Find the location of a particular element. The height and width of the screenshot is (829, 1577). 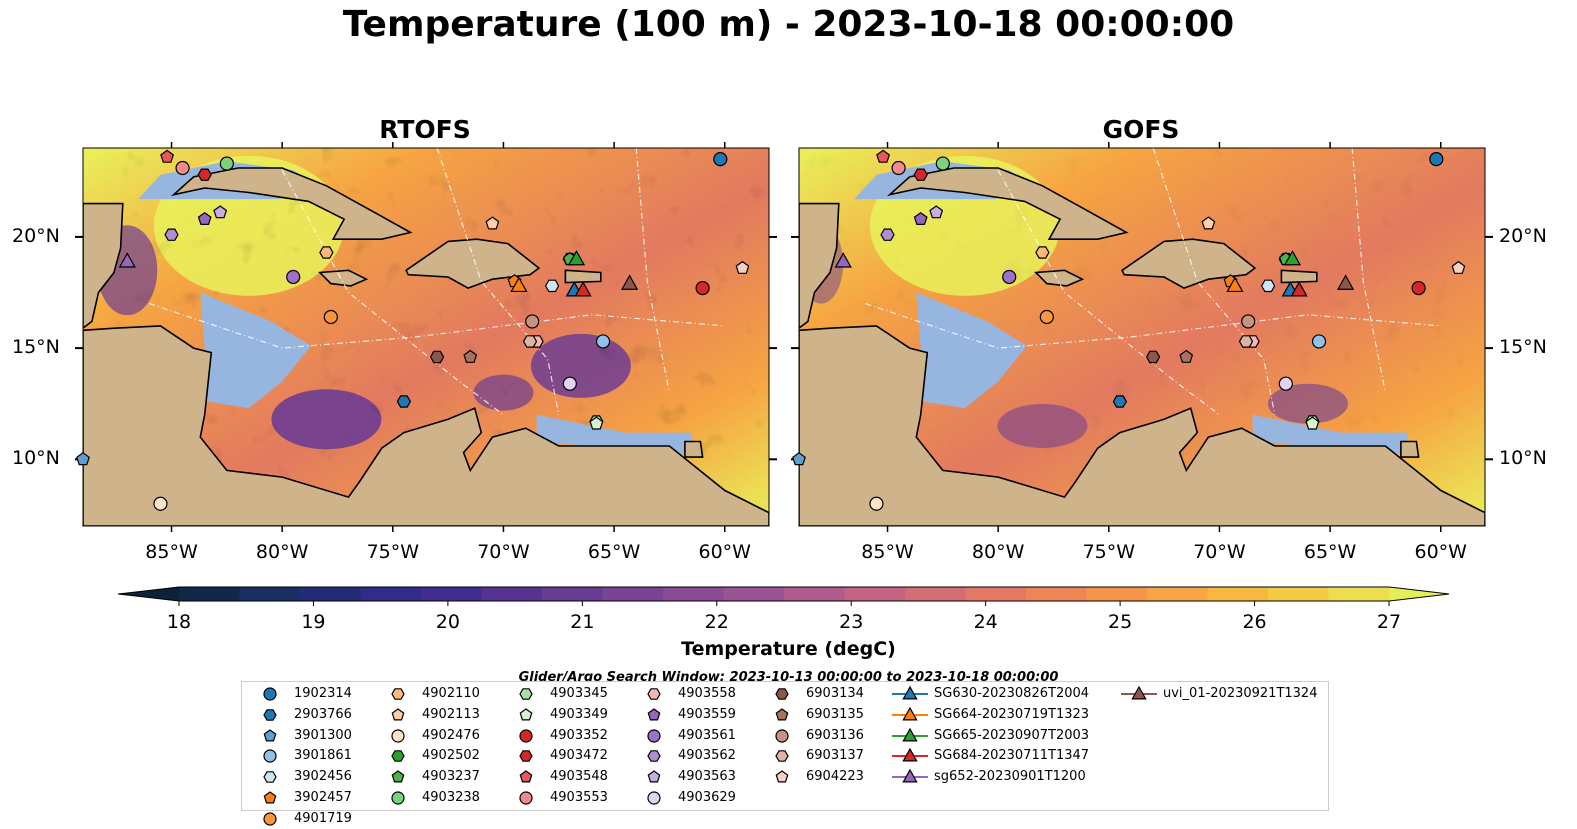

legend-label: 3901861 is located at coordinates (323, 756).